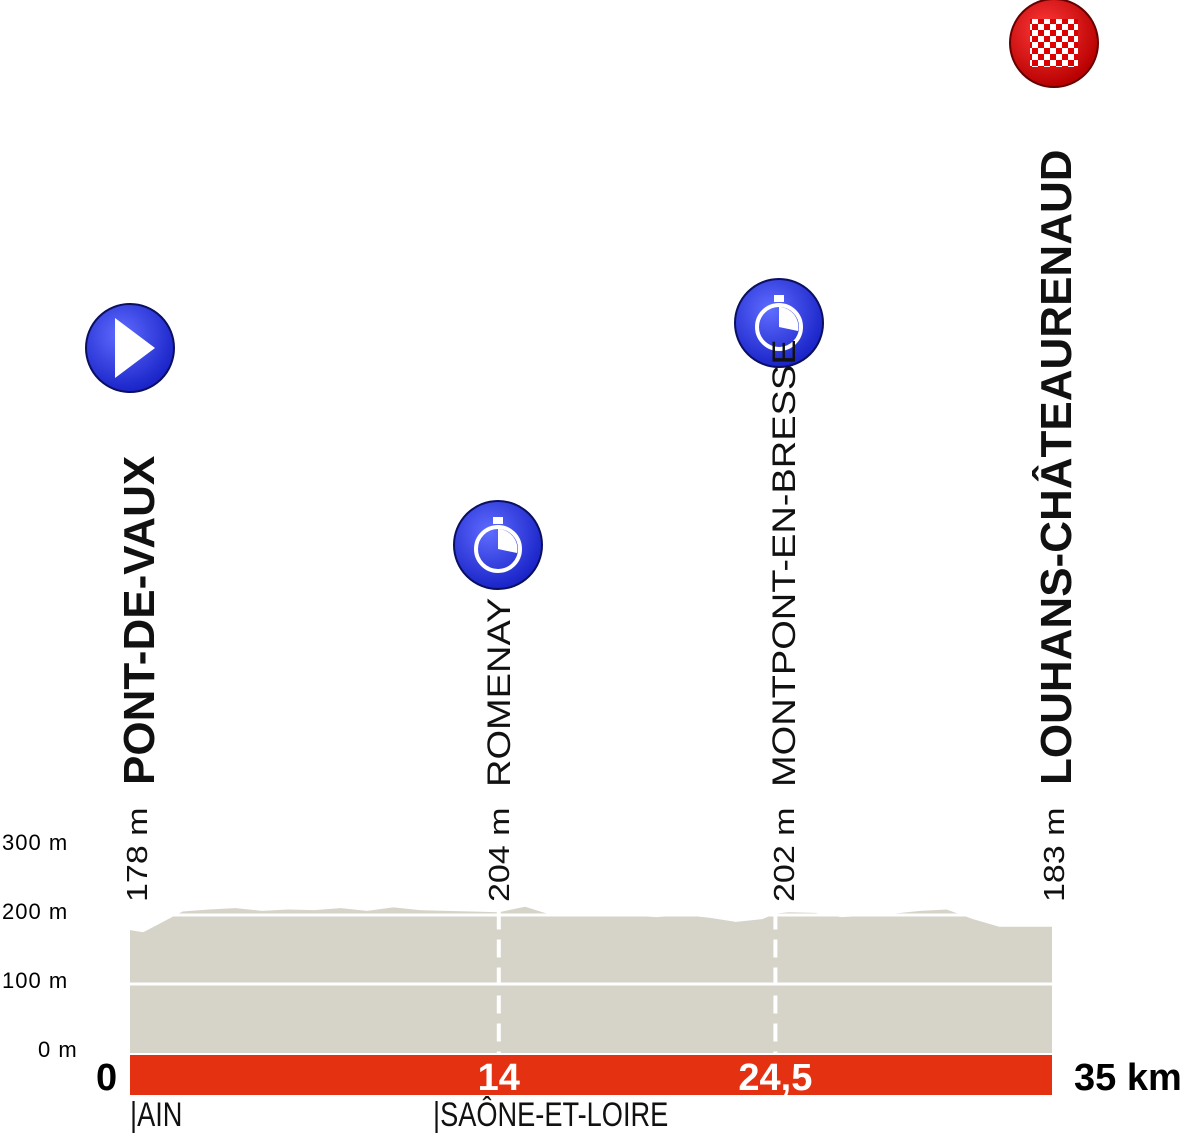  I want to click on place-name: ROMENAY, so click(500, 692).